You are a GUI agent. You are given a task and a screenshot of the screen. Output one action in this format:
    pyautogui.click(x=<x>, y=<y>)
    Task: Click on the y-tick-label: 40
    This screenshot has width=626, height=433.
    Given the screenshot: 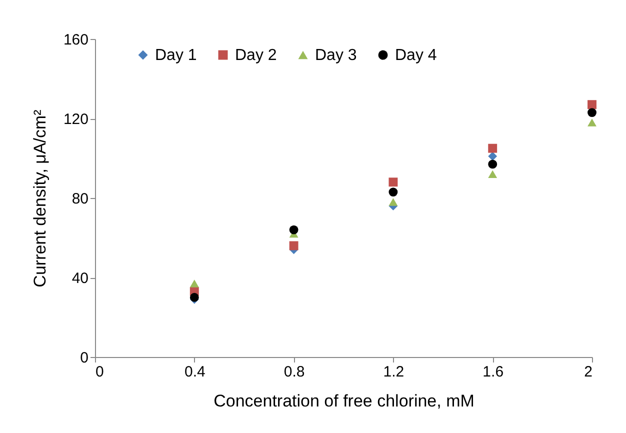 What is the action you would take?
    pyautogui.click(x=80, y=278)
    